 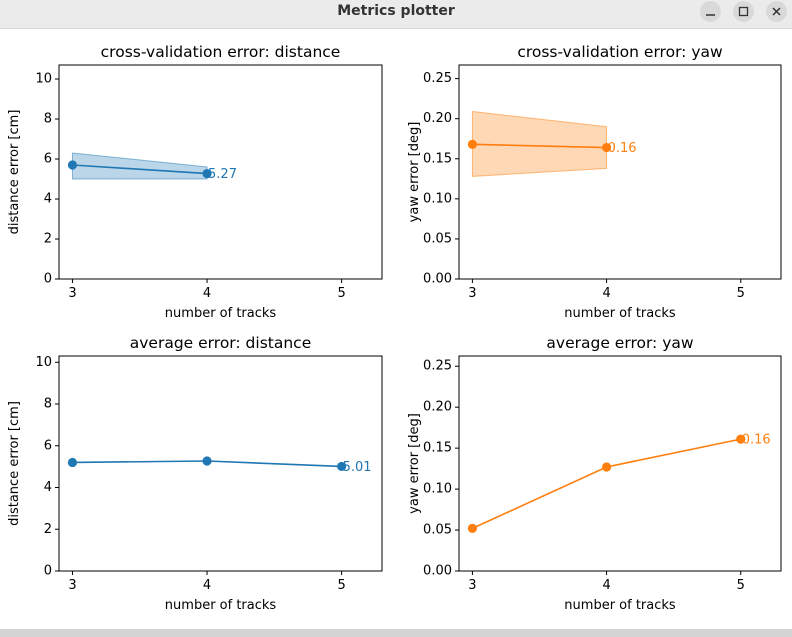 What do you see at coordinates (710, 15) in the screenshot?
I see `minimize-icon` at bounding box center [710, 15].